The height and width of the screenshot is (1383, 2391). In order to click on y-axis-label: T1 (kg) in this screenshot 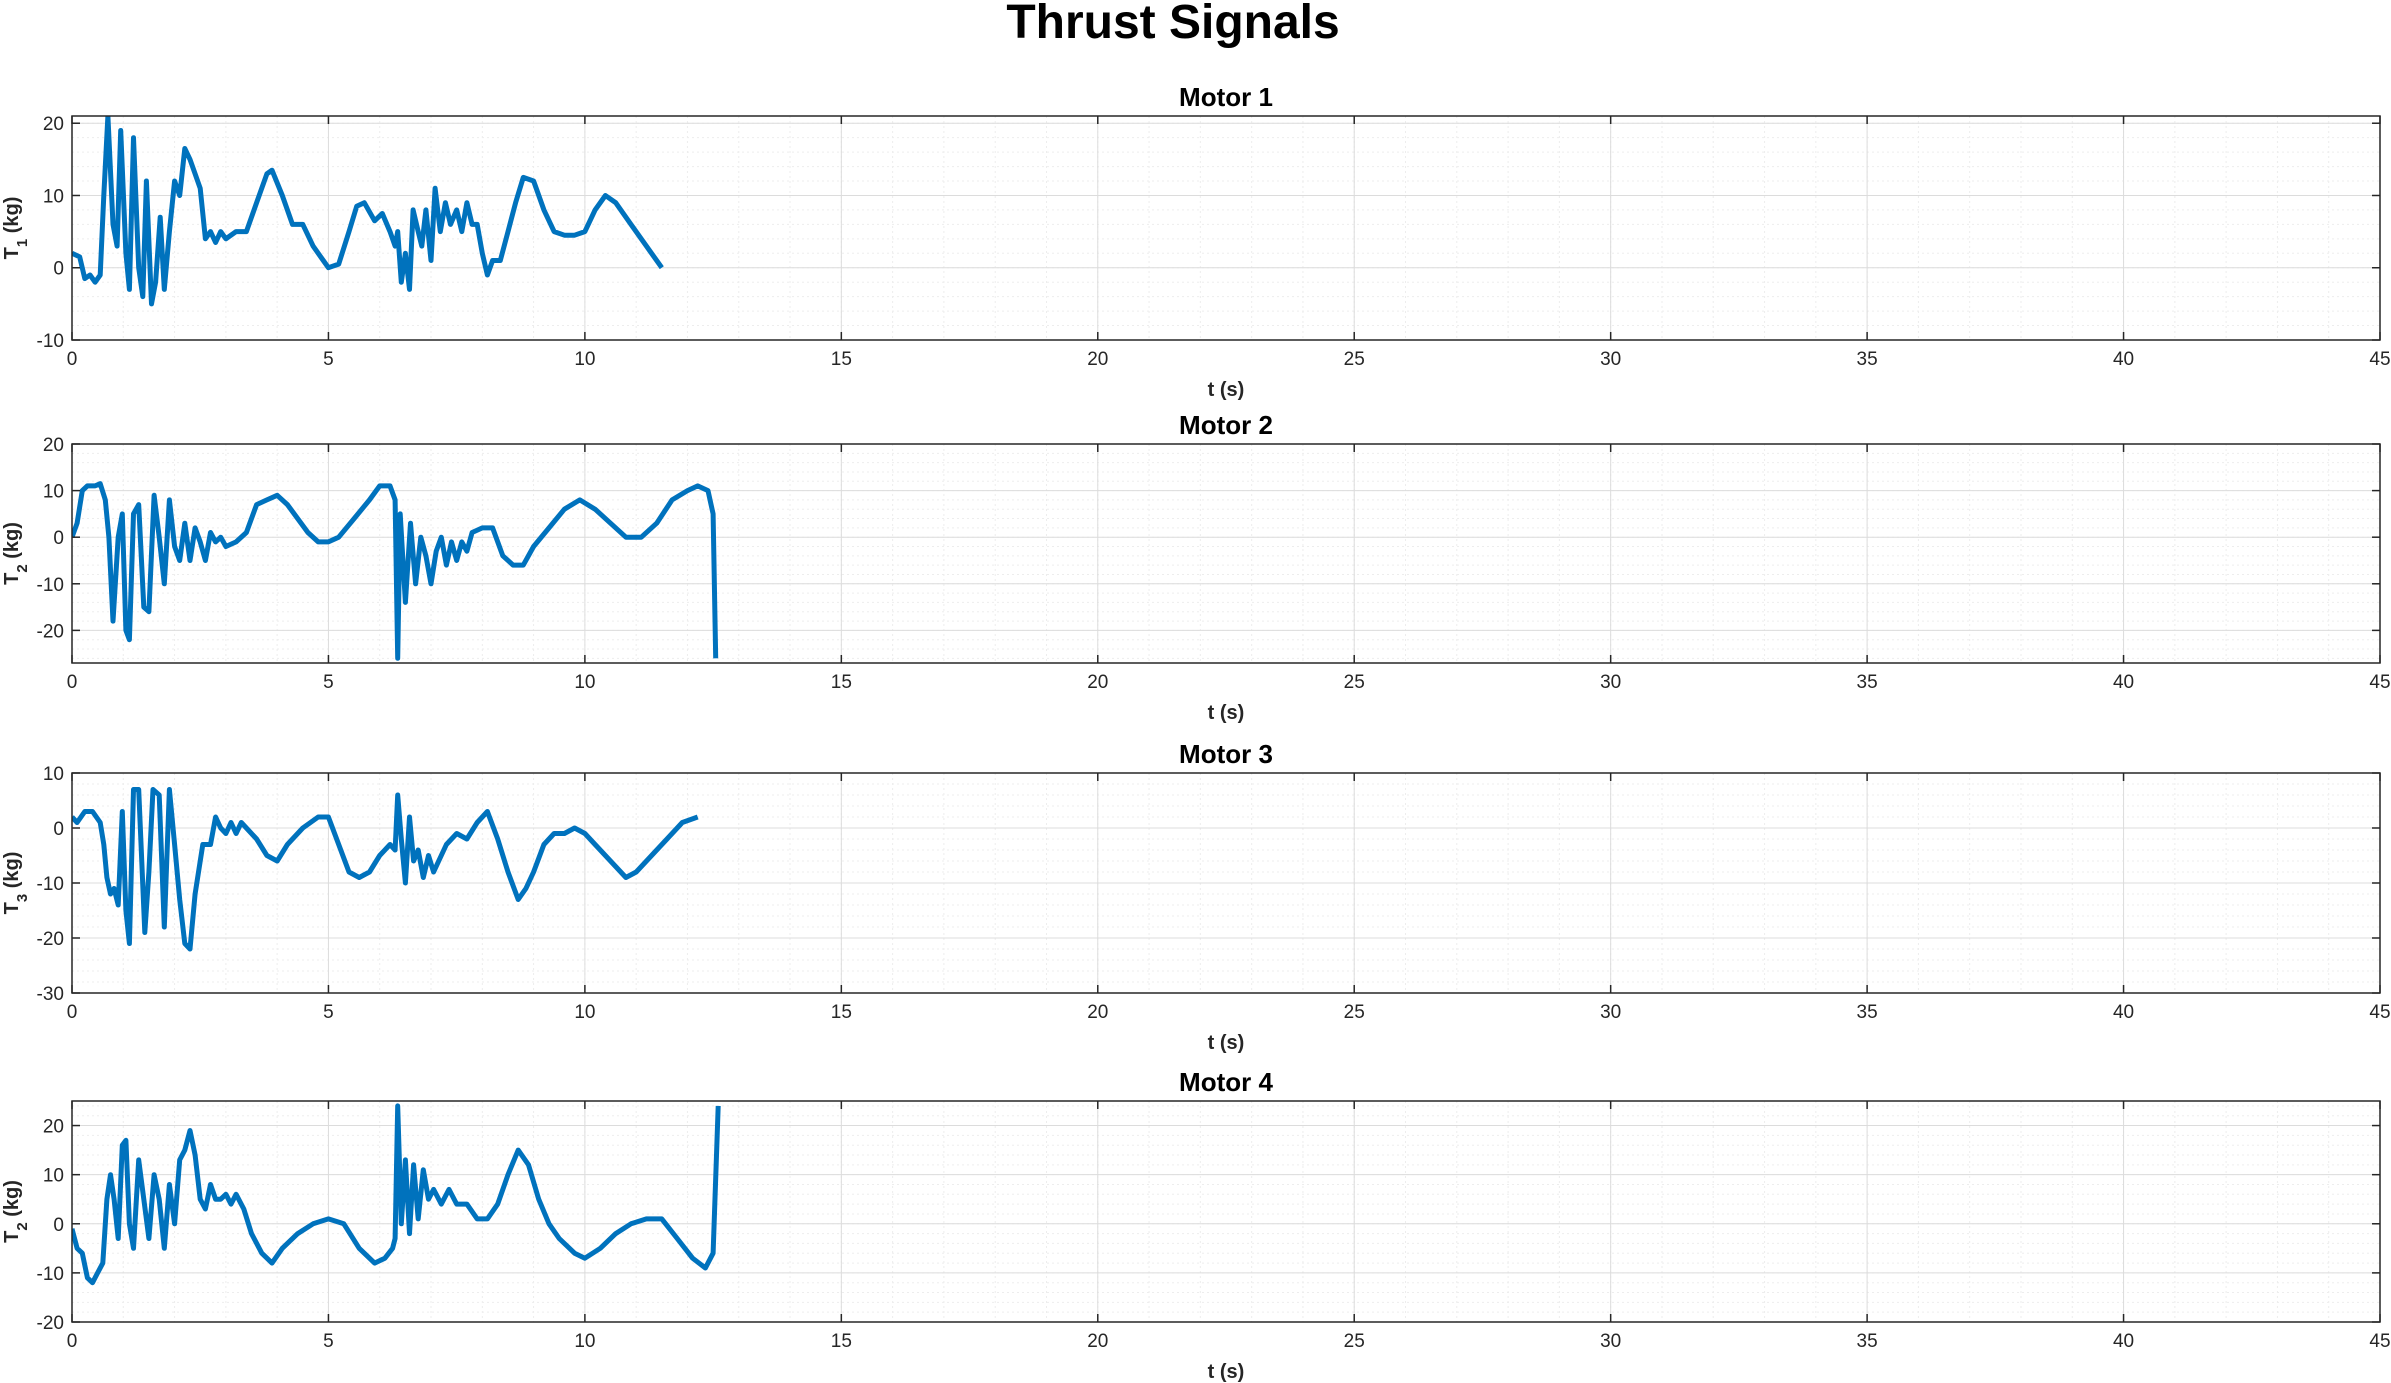, I will do `click(16, 228)`.